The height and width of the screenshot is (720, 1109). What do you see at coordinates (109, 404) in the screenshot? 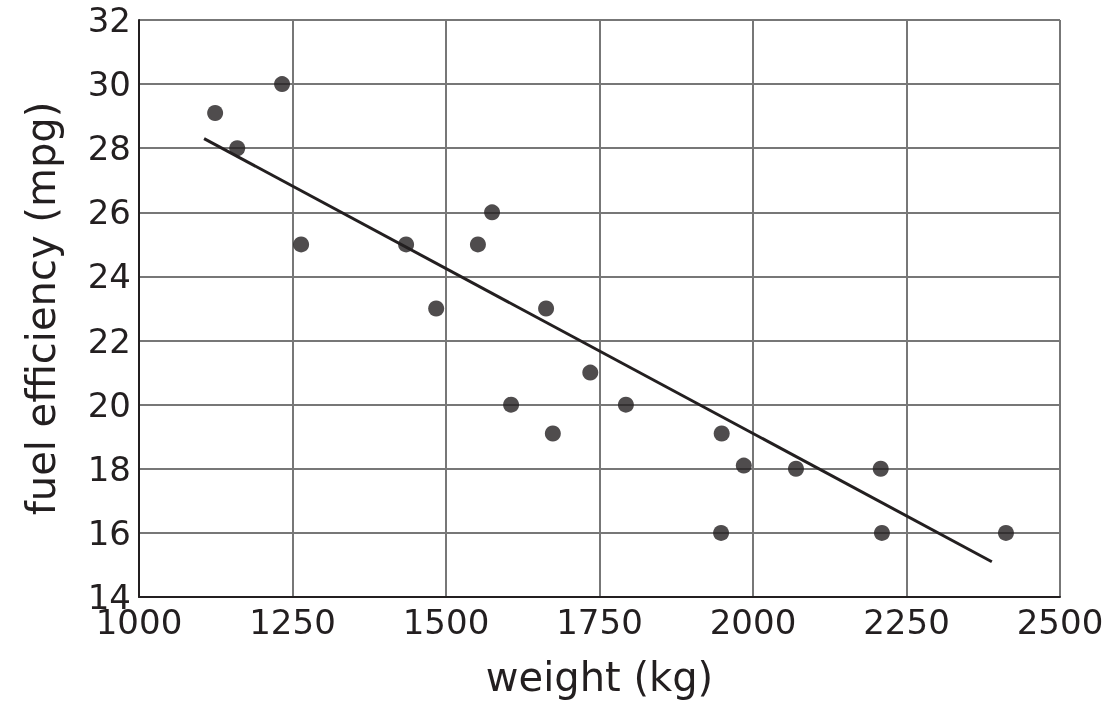
I see `y-tick-label: 20` at bounding box center [109, 404].